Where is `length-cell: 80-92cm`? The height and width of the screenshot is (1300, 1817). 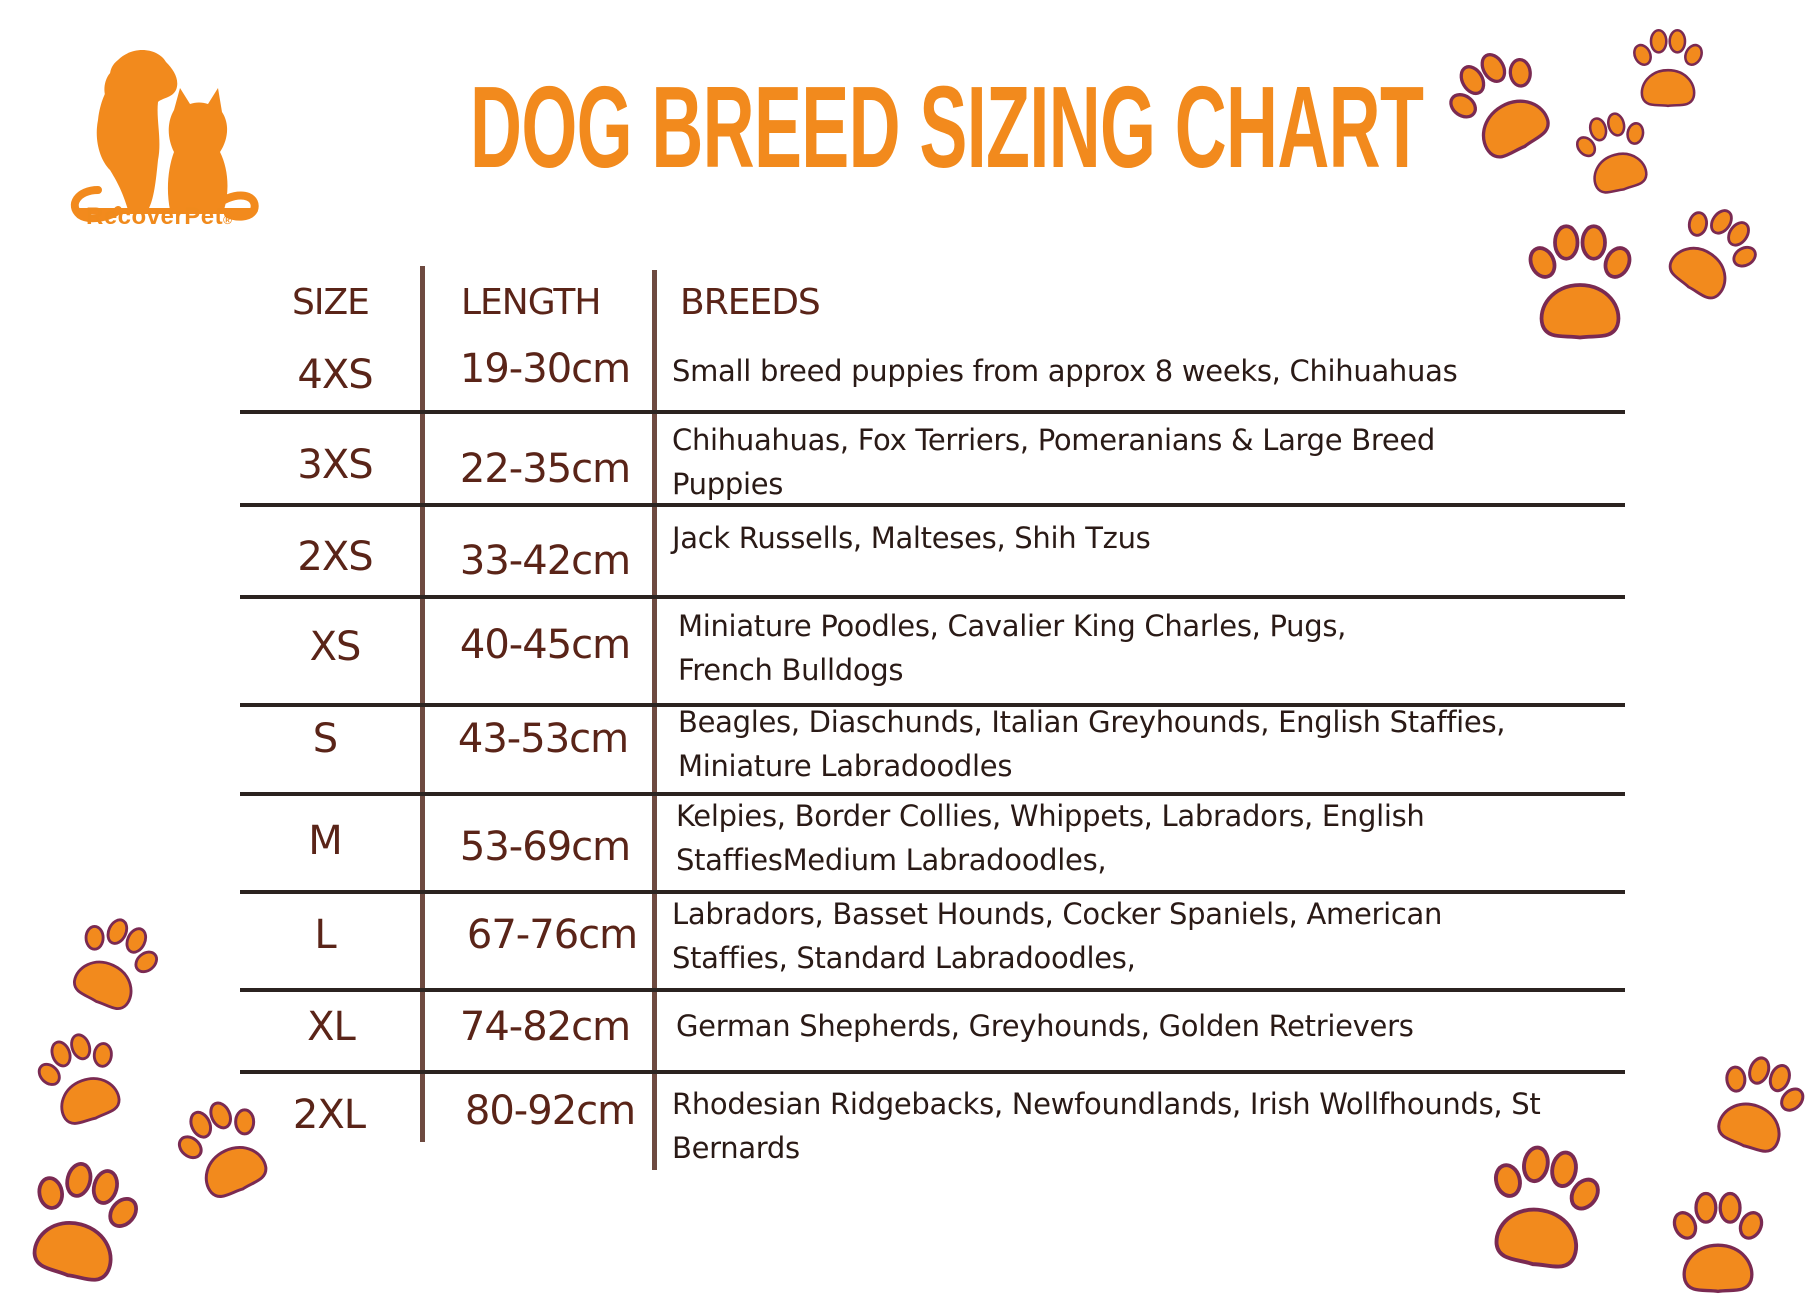 length-cell: 80-92cm is located at coordinates (550, 1111).